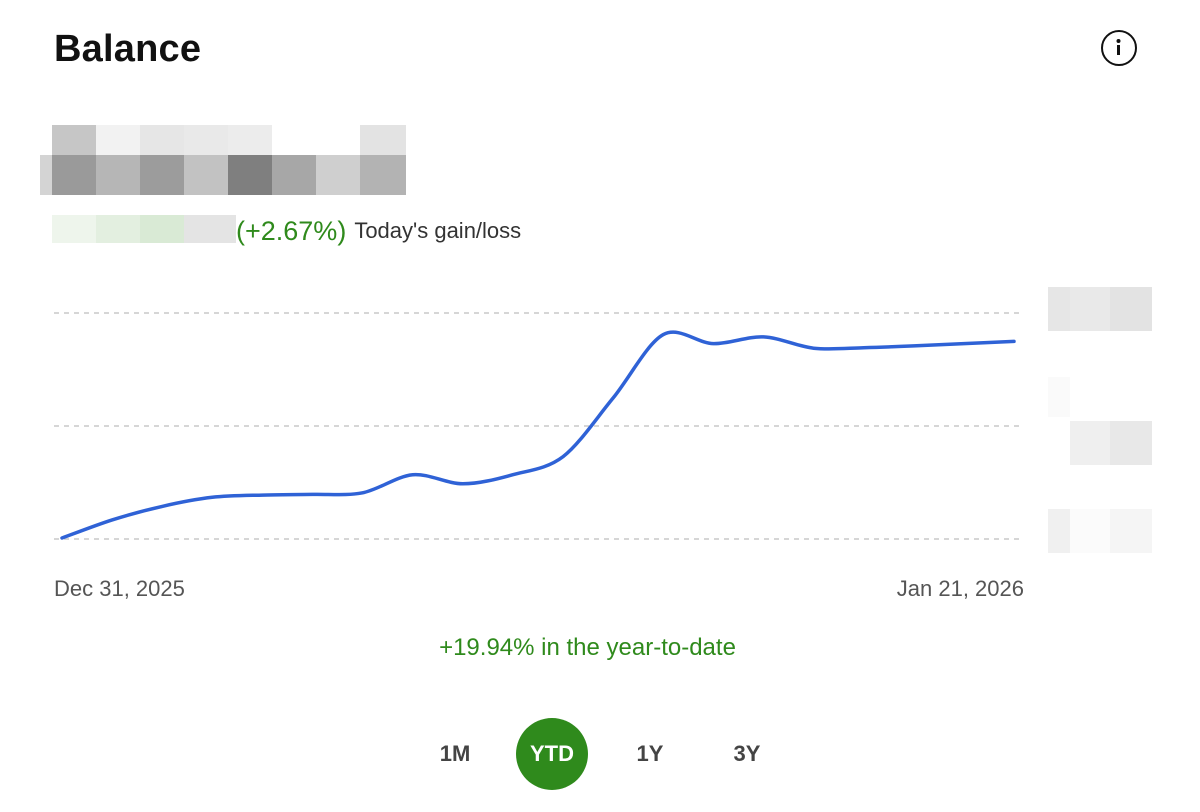 This screenshot has height=812, width=1200. What do you see at coordinates (1100, 531) in the screenshot?
I see `y-axis-label-bottom-redacted` at bounding box center [1100, 531].